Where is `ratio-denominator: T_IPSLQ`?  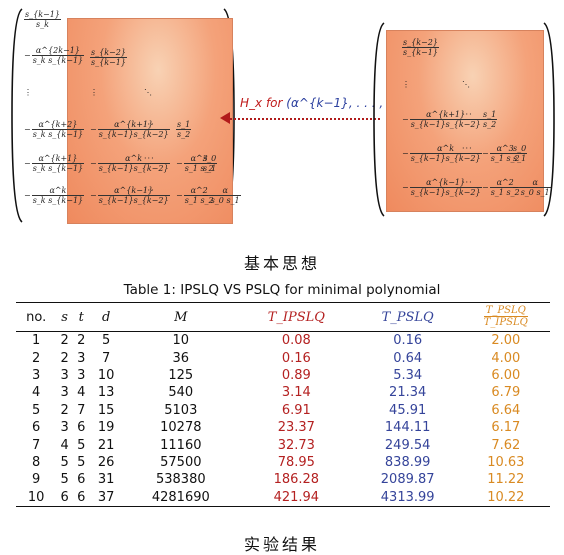 ratio-denominator: T_IPSLQ is located at coordinates (505, 322).